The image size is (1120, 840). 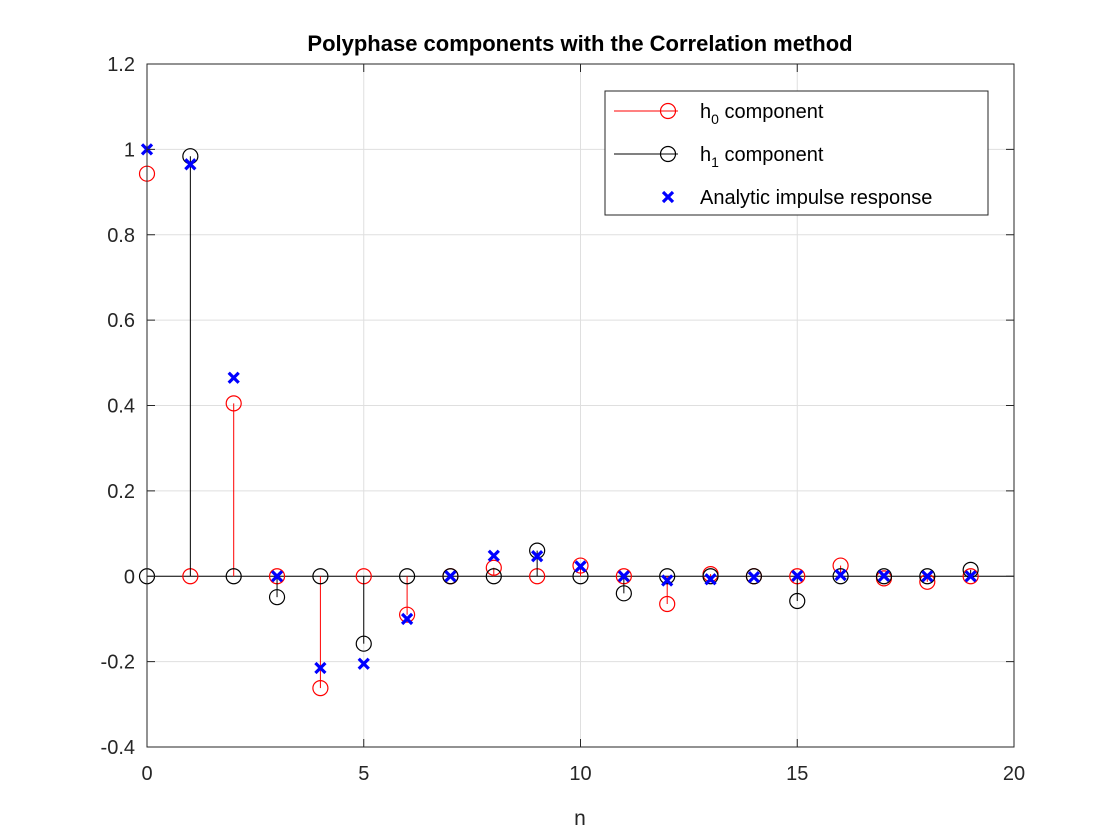 What do you see at coordinates (816, 198) in the screenshot?
I see `legend-label: Analytic impulse response` at bounding box center [816, 198].